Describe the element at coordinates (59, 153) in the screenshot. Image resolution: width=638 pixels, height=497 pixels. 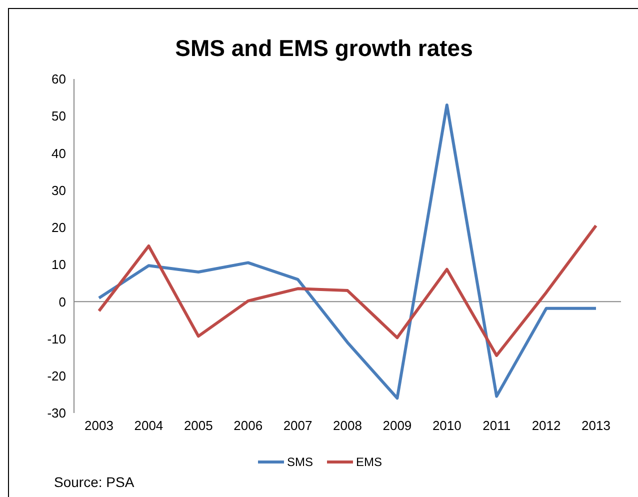
I see `y-tick-label: 40` at that location.